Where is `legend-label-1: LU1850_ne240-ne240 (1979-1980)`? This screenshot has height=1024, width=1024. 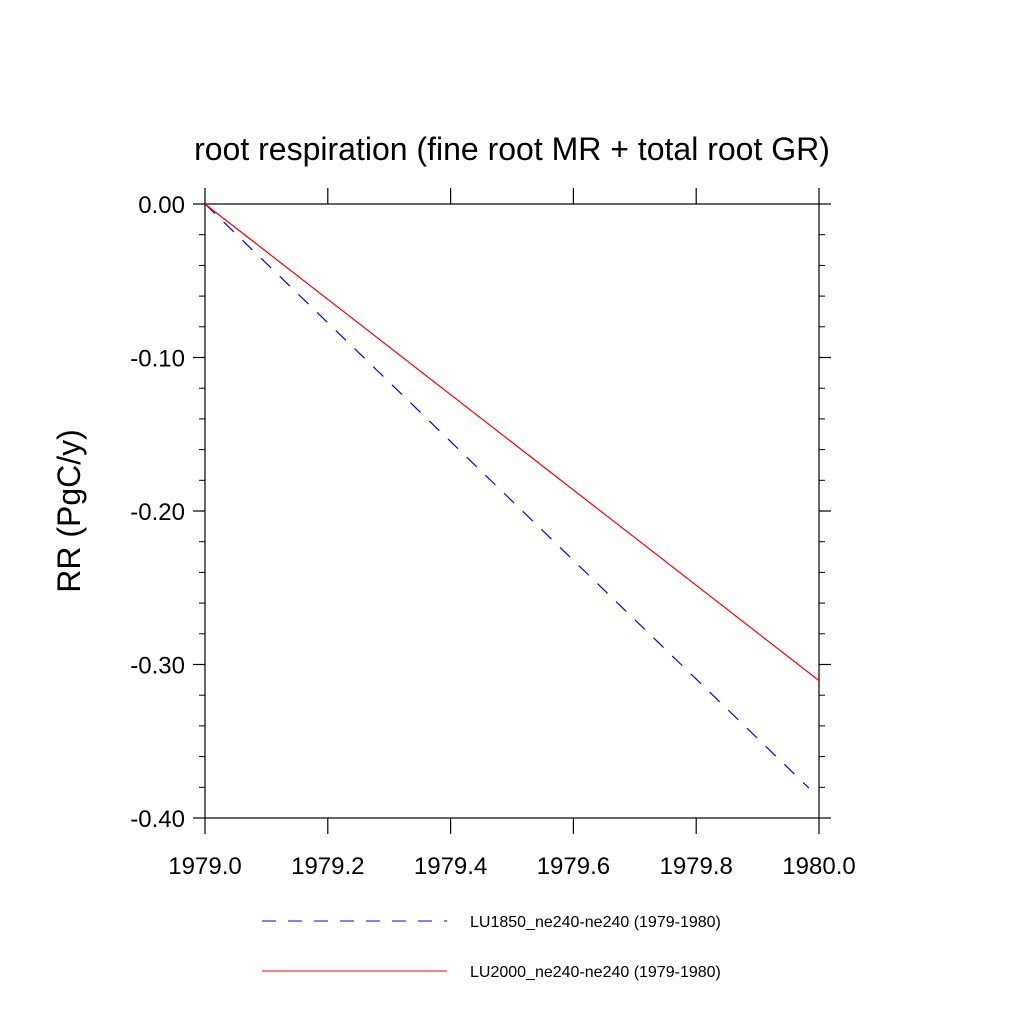
legend-label-1: LU1850_ne240-ne240 (1979-1980) is located at coordinates (595, 922).